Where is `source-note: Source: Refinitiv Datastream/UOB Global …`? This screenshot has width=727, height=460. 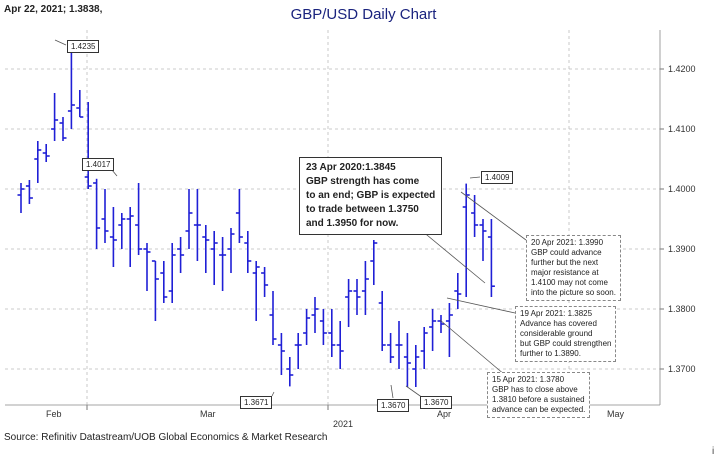
source-note: Source: Refinitiv Datastream/UOB Global … is located at coordinates (166, 437).